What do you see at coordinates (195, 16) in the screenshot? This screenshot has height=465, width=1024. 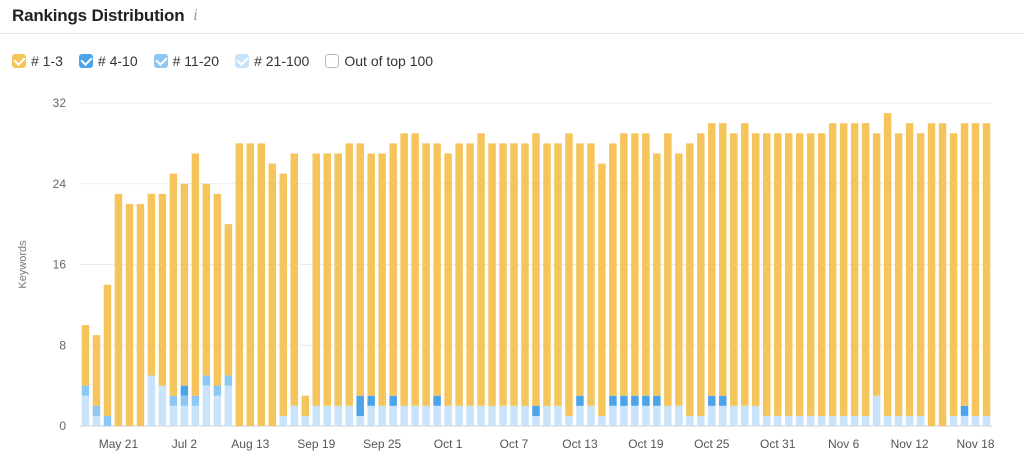 I see `info-icon: i` at bounding box center [195, 16].